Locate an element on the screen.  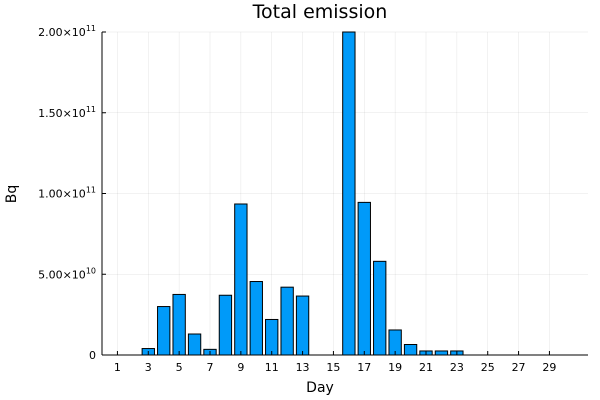
y-tick-label: 1.50×10¹¹ is located at coordinates (67, 112).